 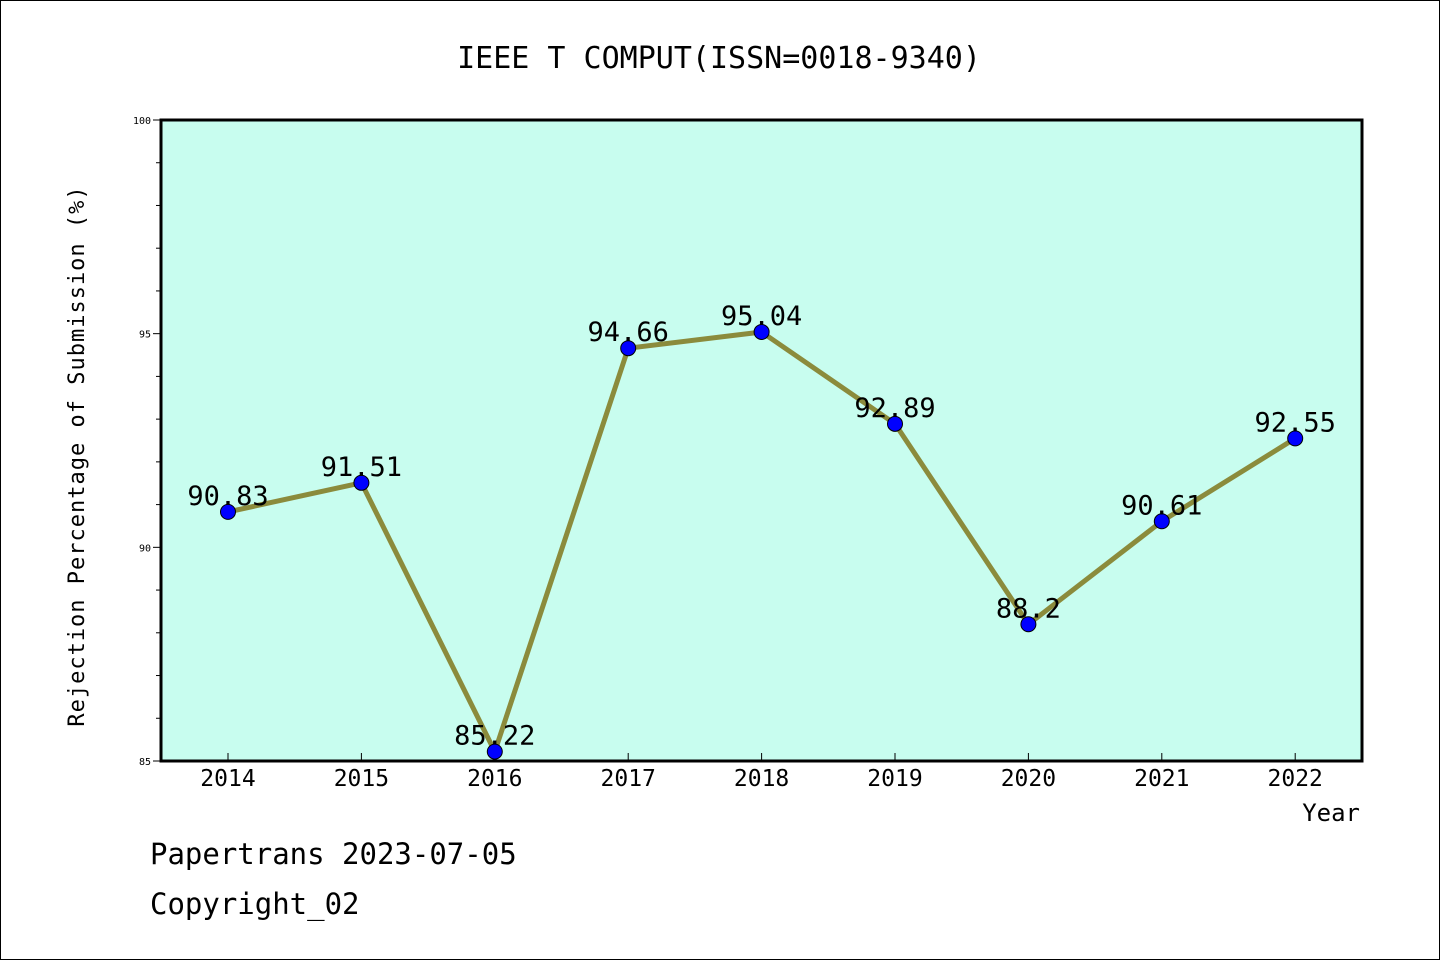 What do you see at coordinates (1028, 779) in the screenshot?
I see `x-tick-label: 2020` at bounding box center [1028, 779].